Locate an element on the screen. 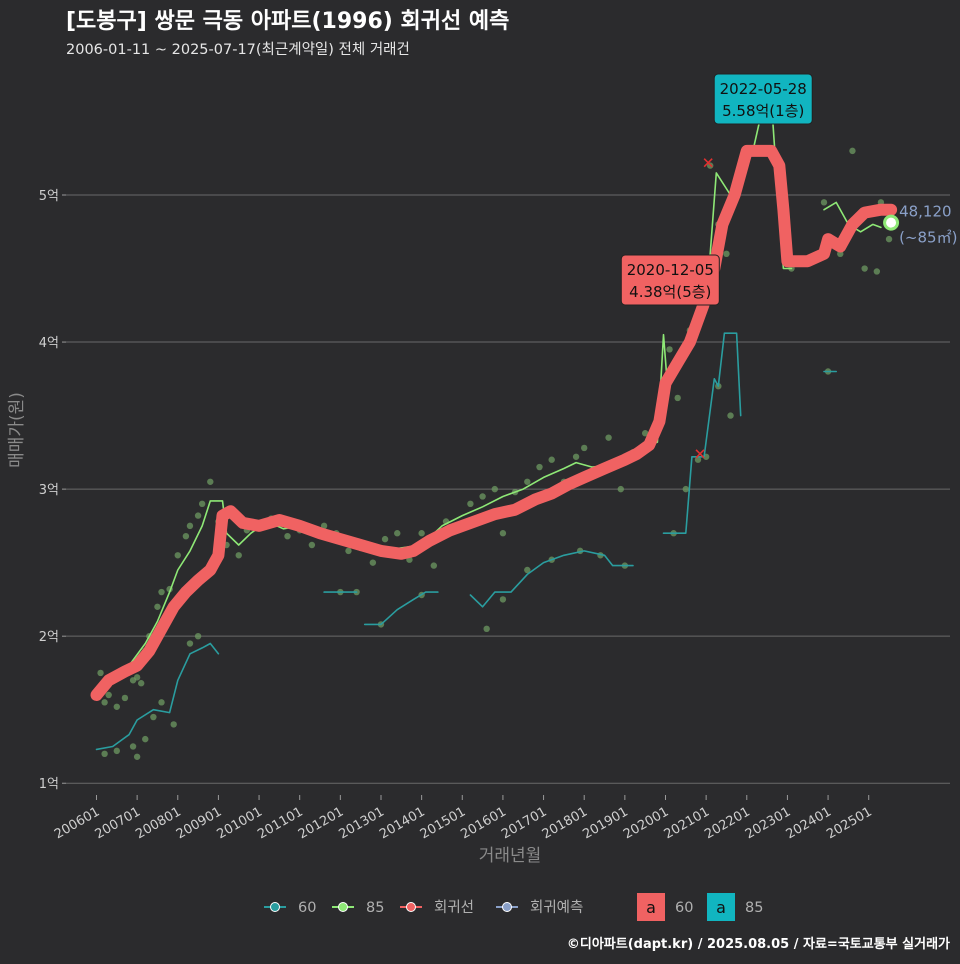 The image size is (960, 964). y-tick-label-2: 3억 is located at coordinates (49, 490).